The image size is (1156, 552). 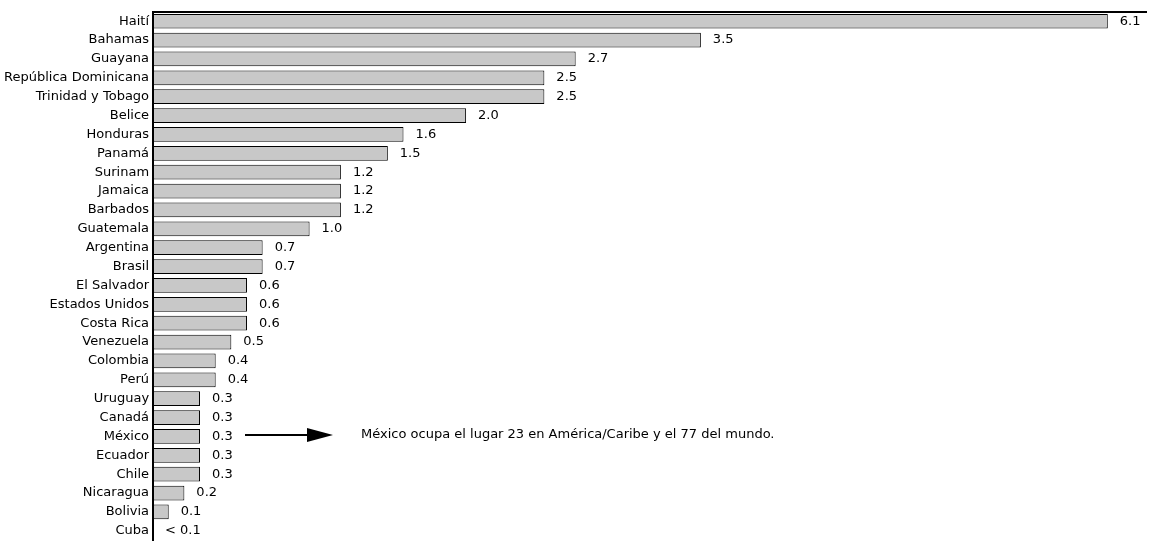 What do you see at coordinates (135, 379) in the screenshot?
I see `y-tick-label: Perú` at bounding box center [135, 379].